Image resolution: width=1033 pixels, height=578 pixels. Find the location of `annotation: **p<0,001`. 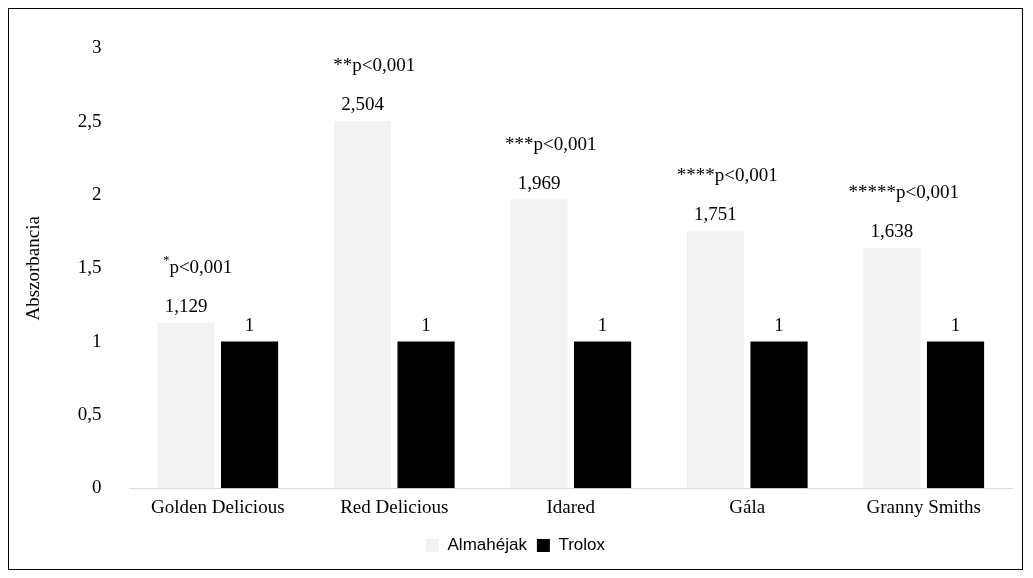

annotation: **p<0,001 is located at coordinates (374, 65).